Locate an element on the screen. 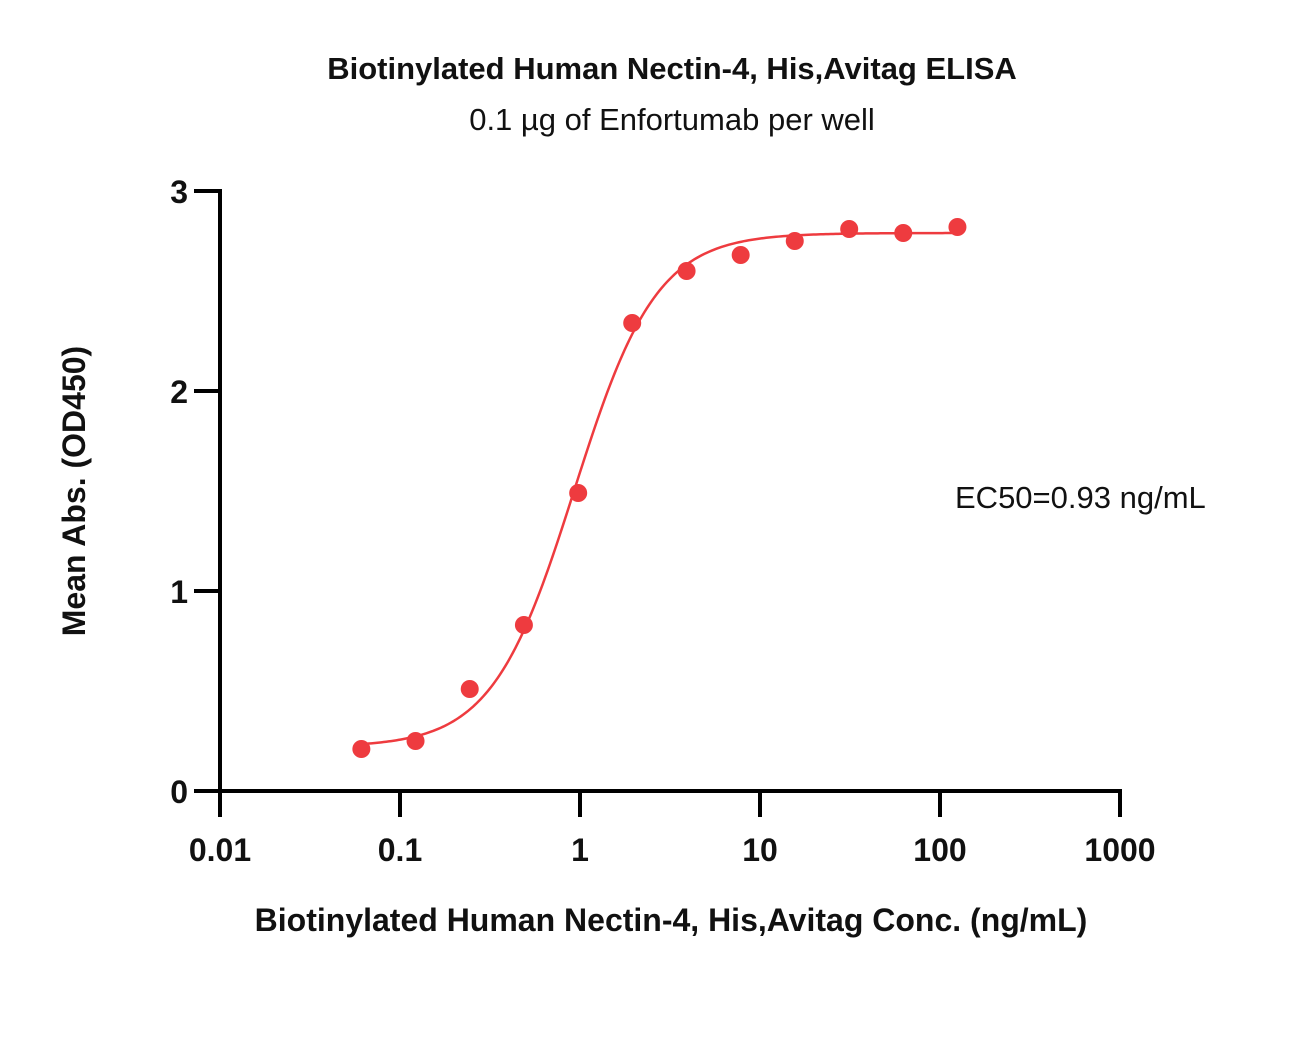  x-tick-label: 10 is located at coordinates (760, 850).